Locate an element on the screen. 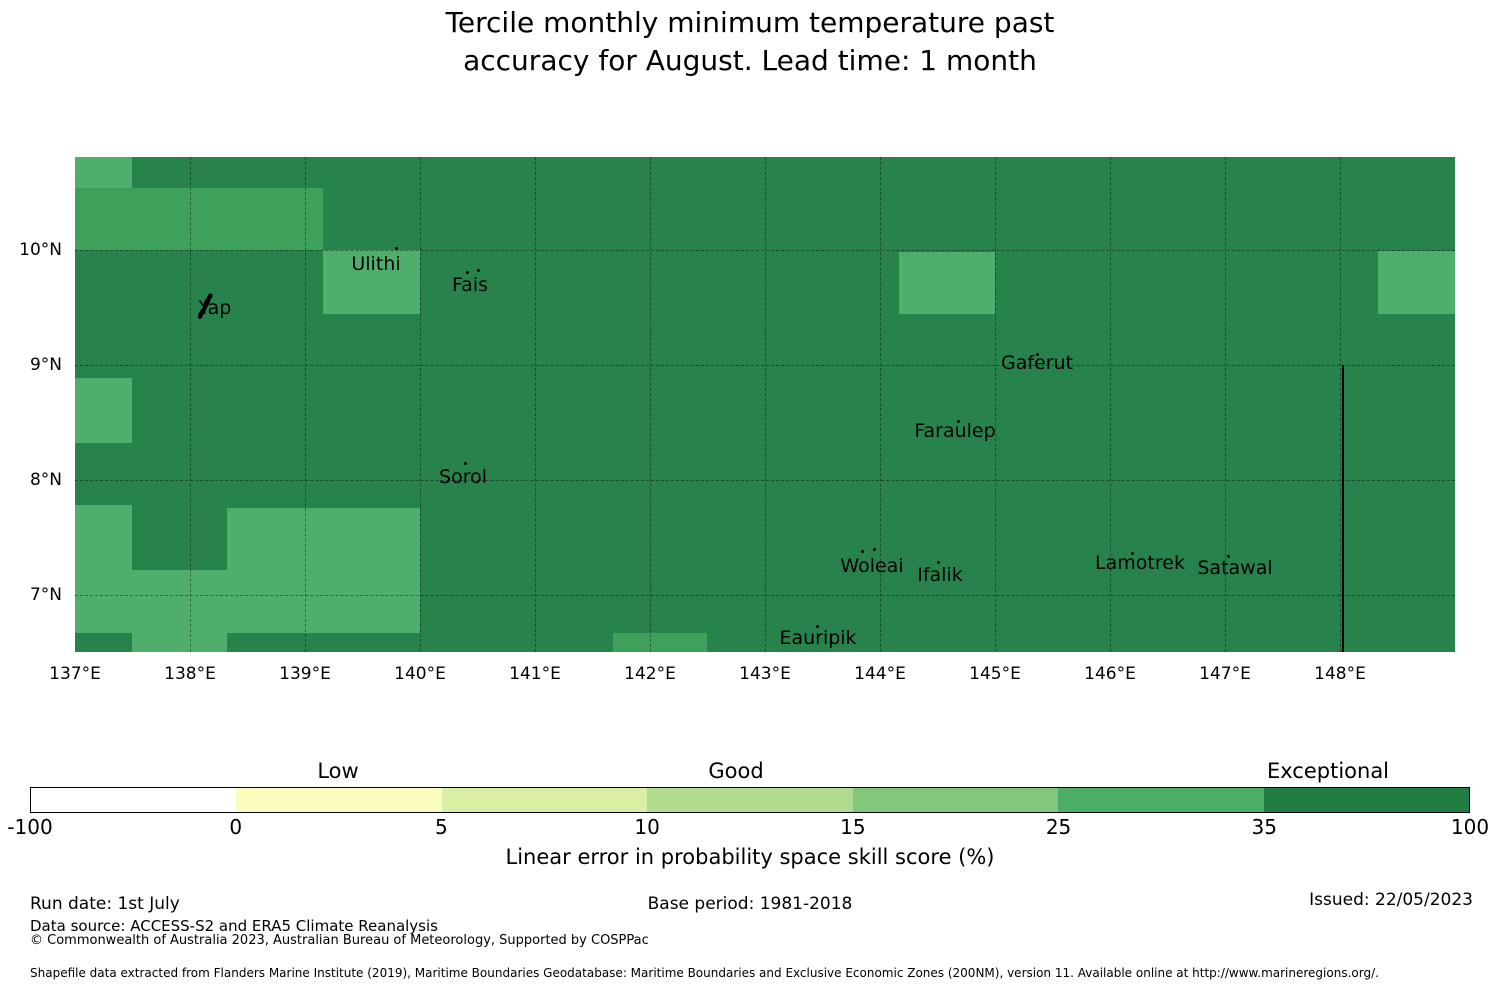  y-tick-label: 7°N is located at coordinates (45, 595).